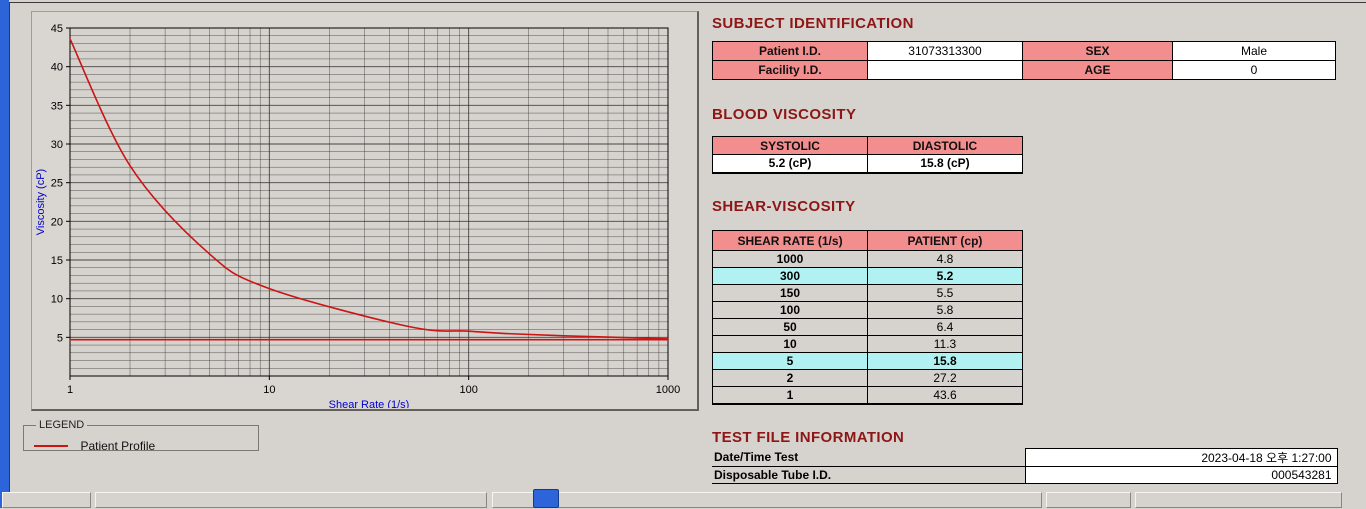 The image size is (1366, 509). Describe the element at coordinates (790, 51) in the screenshot. I see `patient-id-label: Patient I.D.` at that location.